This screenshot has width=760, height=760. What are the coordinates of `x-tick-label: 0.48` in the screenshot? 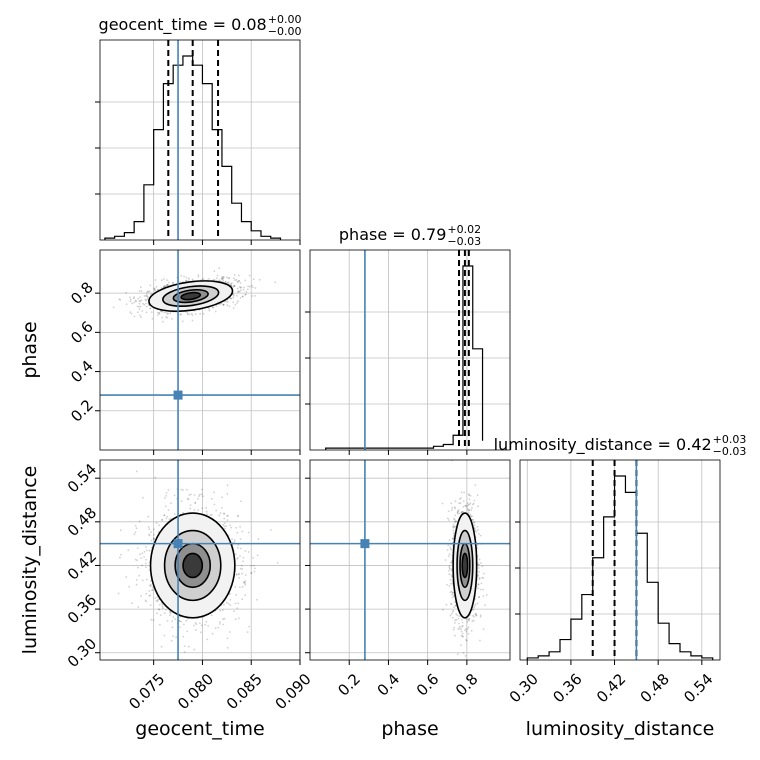 It's located at (655, 688).